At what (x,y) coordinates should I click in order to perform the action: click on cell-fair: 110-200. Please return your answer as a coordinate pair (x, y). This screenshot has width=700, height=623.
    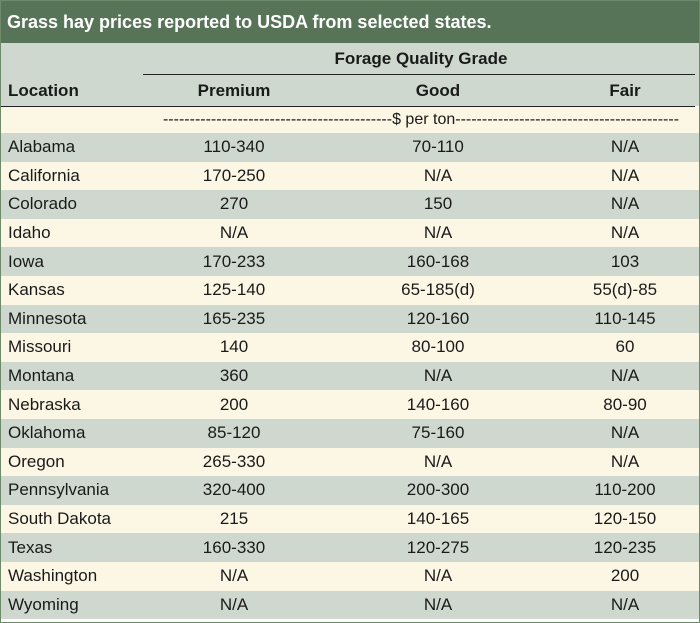
    Looking at the image, I should click on (625, 490).